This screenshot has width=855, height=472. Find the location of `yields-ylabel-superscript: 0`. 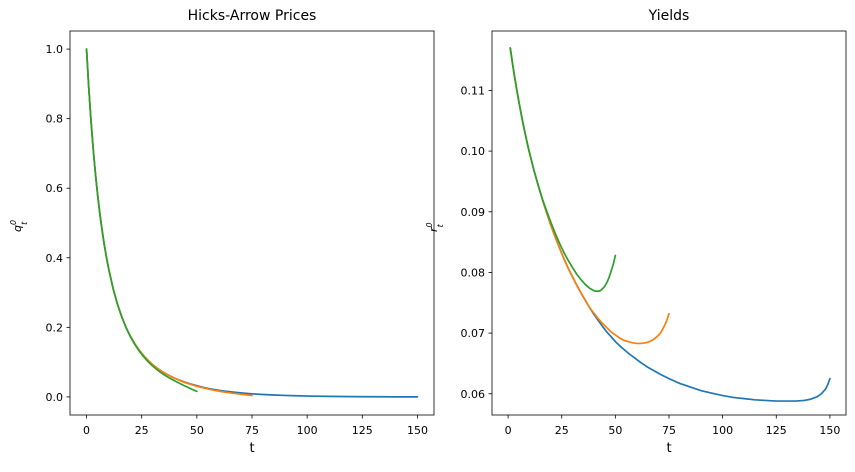

yields-ylabel-superscript: 0 is located at coordinates (429, 224).